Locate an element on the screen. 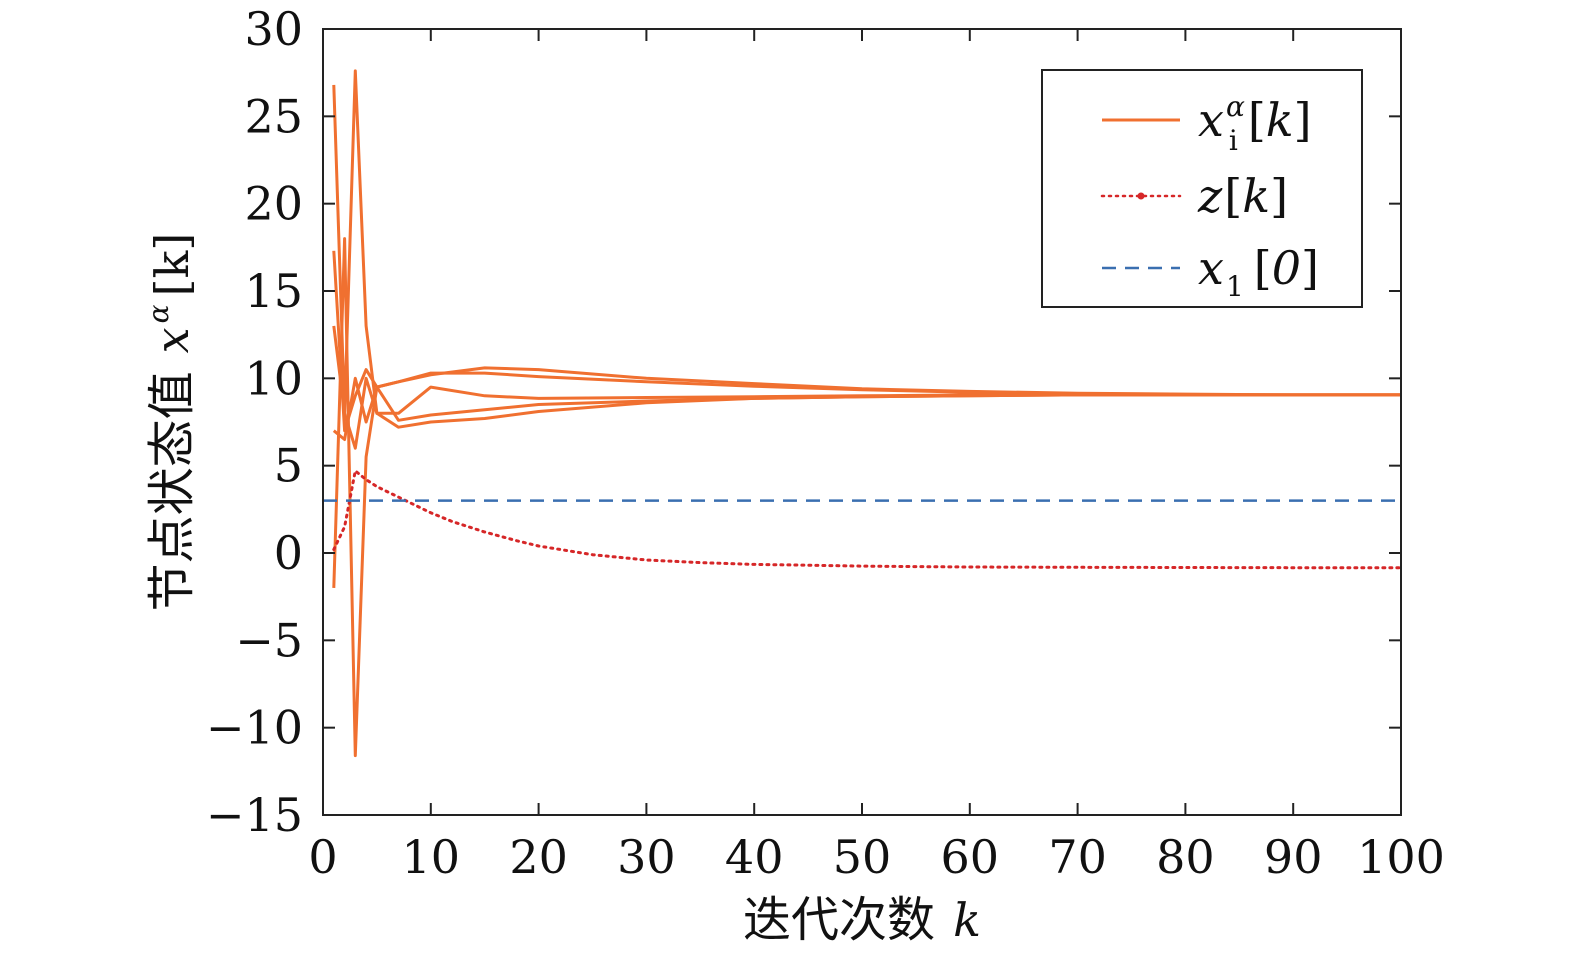 The height and width of the screenshot is (956, 1575). y-tick-label: 30 is located at coordinates (273, 29).